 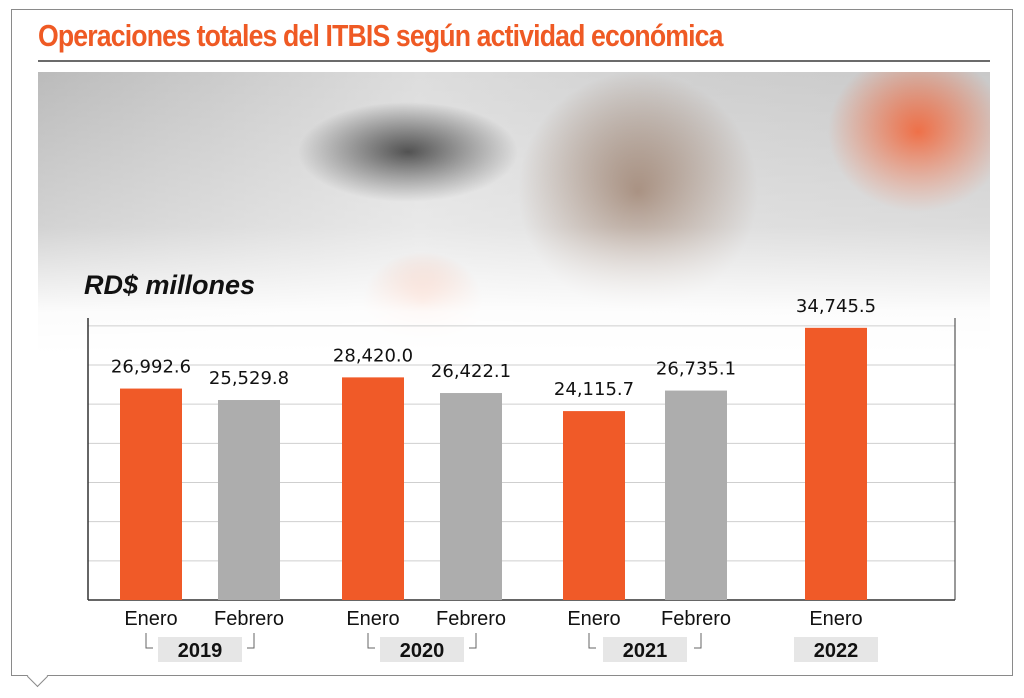 I want to click on year-group-label: 2020, so click(x=422, y=651).